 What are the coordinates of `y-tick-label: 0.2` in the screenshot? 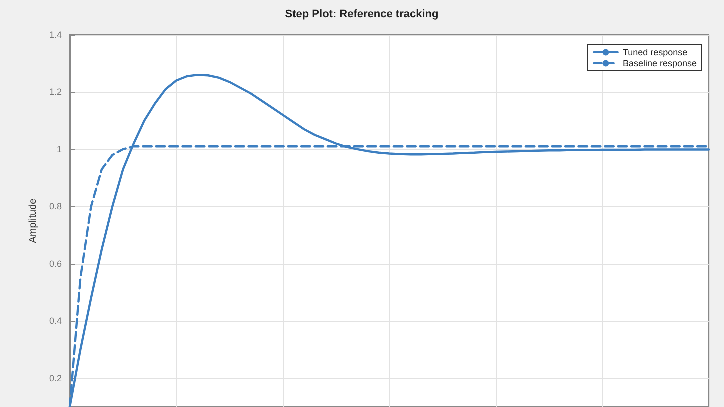 It's located at (55, 378).